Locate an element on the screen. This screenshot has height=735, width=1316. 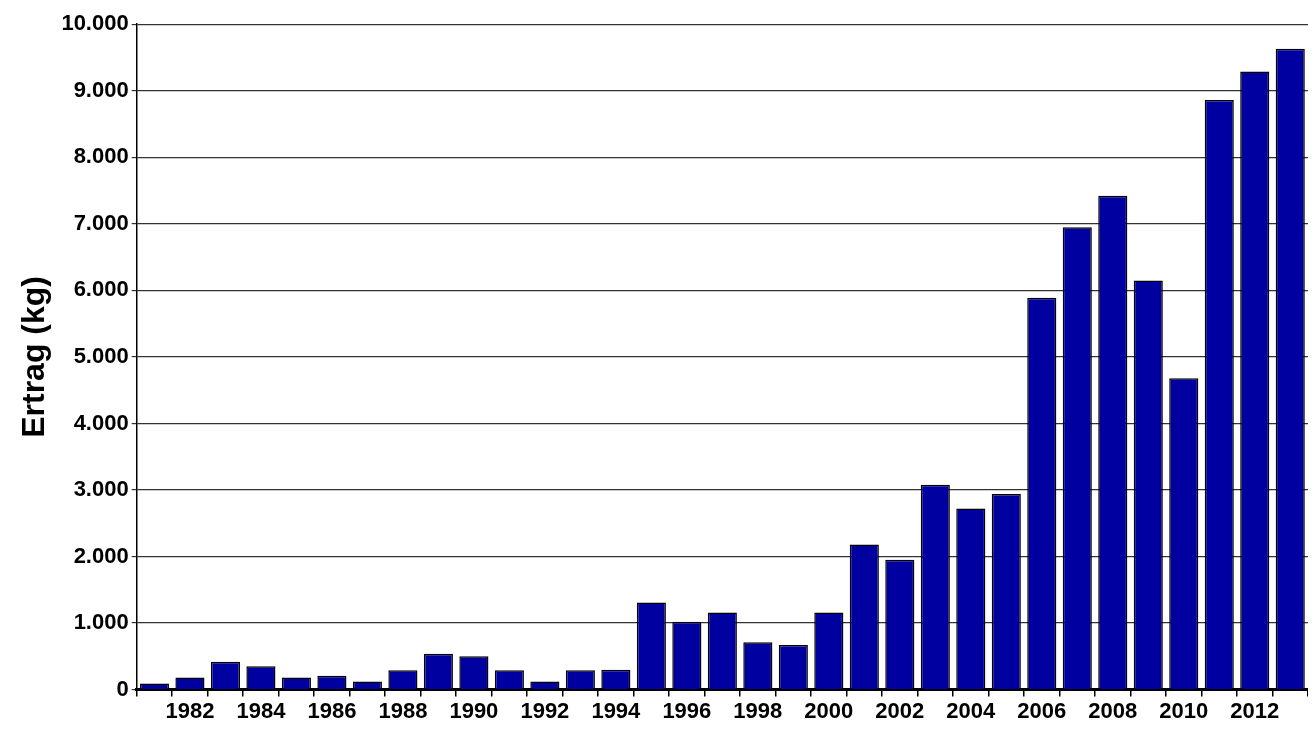
x-tick-label: 2004 is located at coordinates (971, 710).